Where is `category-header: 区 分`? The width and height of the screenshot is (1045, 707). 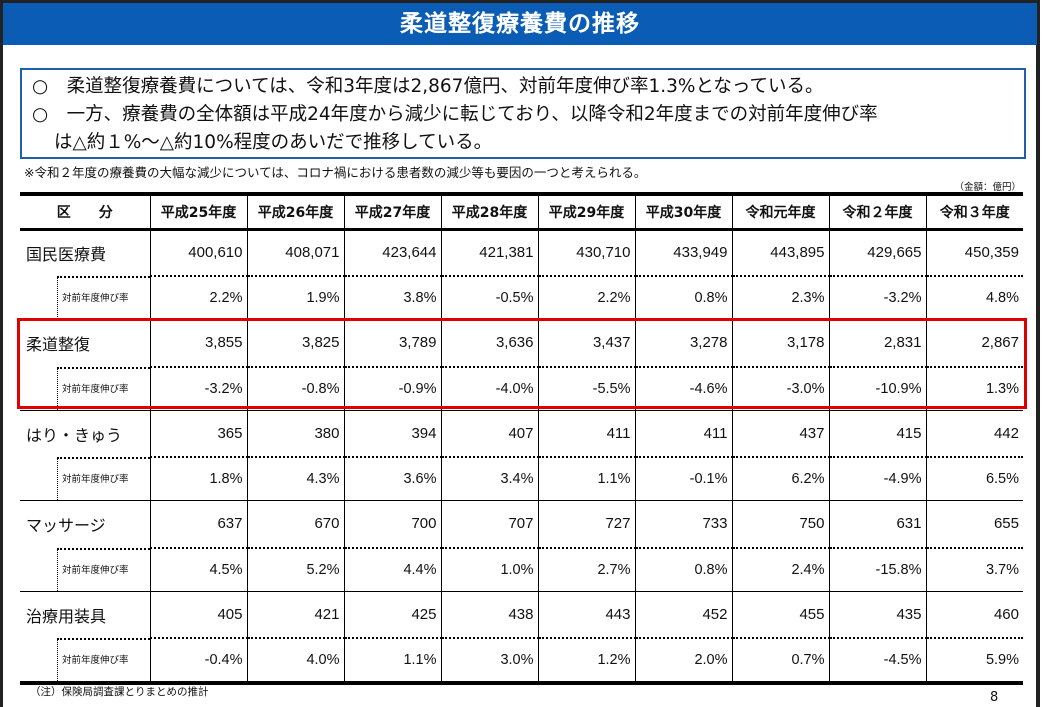 category-header: 区 分 is located at coordinates (85, 212).